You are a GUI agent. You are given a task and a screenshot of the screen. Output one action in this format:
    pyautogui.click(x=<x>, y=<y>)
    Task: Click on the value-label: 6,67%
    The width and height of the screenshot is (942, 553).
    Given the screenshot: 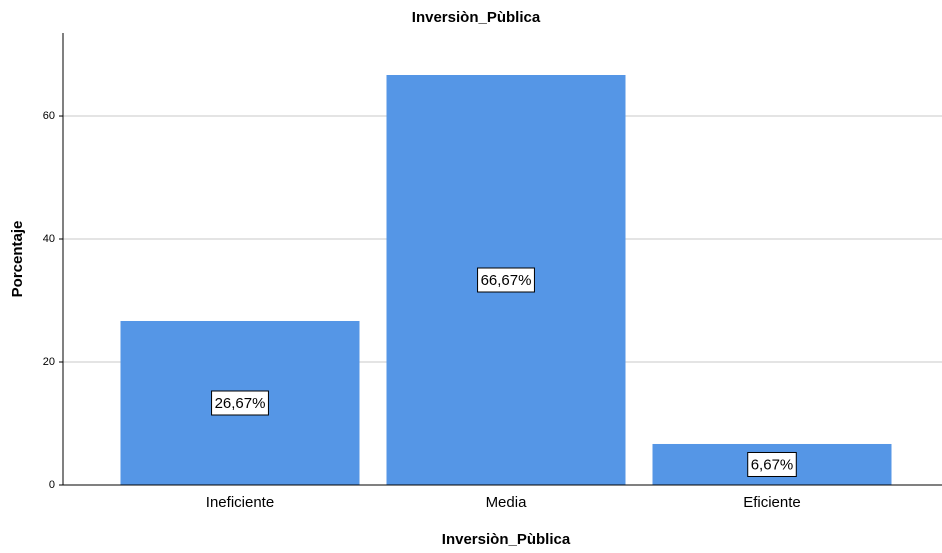 What is the action you would take?
    pyautogui.click(x=772, y=464)
    